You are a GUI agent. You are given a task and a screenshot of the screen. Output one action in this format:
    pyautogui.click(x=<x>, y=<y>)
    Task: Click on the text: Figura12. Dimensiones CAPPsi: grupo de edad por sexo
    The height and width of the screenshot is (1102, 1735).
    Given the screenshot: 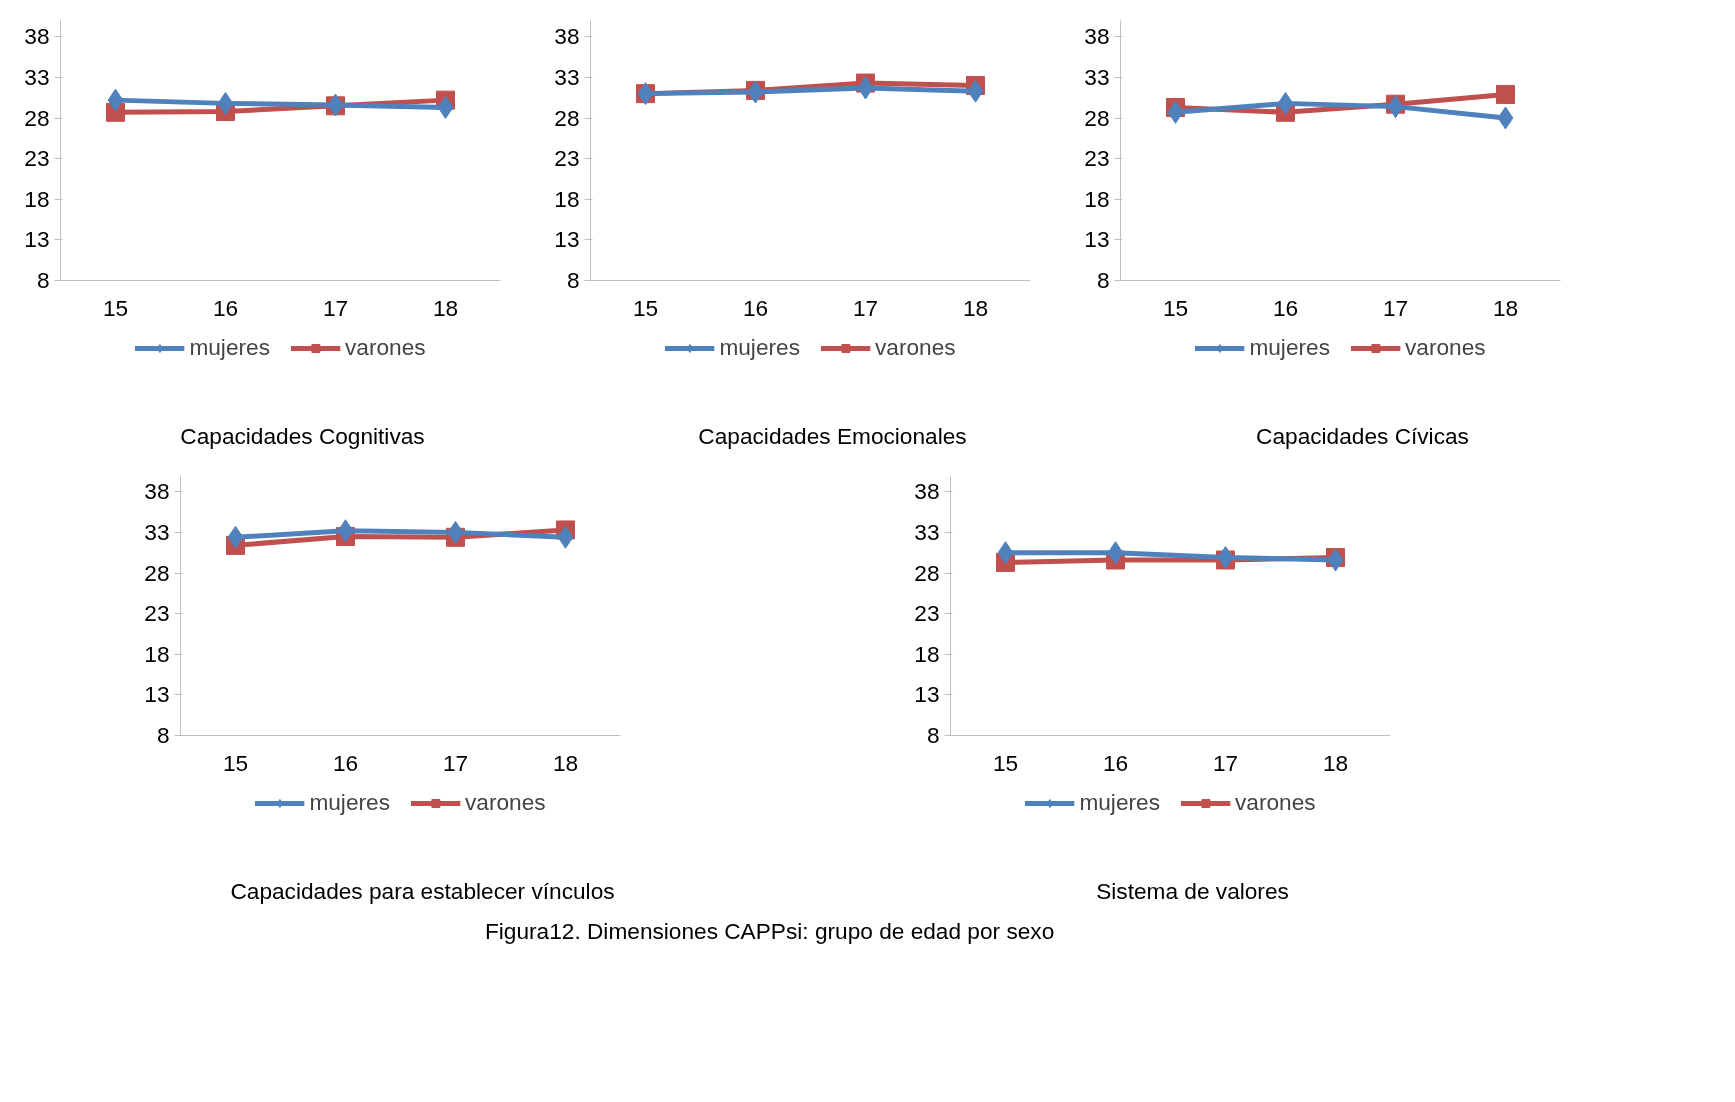 What is the action you would take?
    pyautogui.click(x=770, y=931)
    